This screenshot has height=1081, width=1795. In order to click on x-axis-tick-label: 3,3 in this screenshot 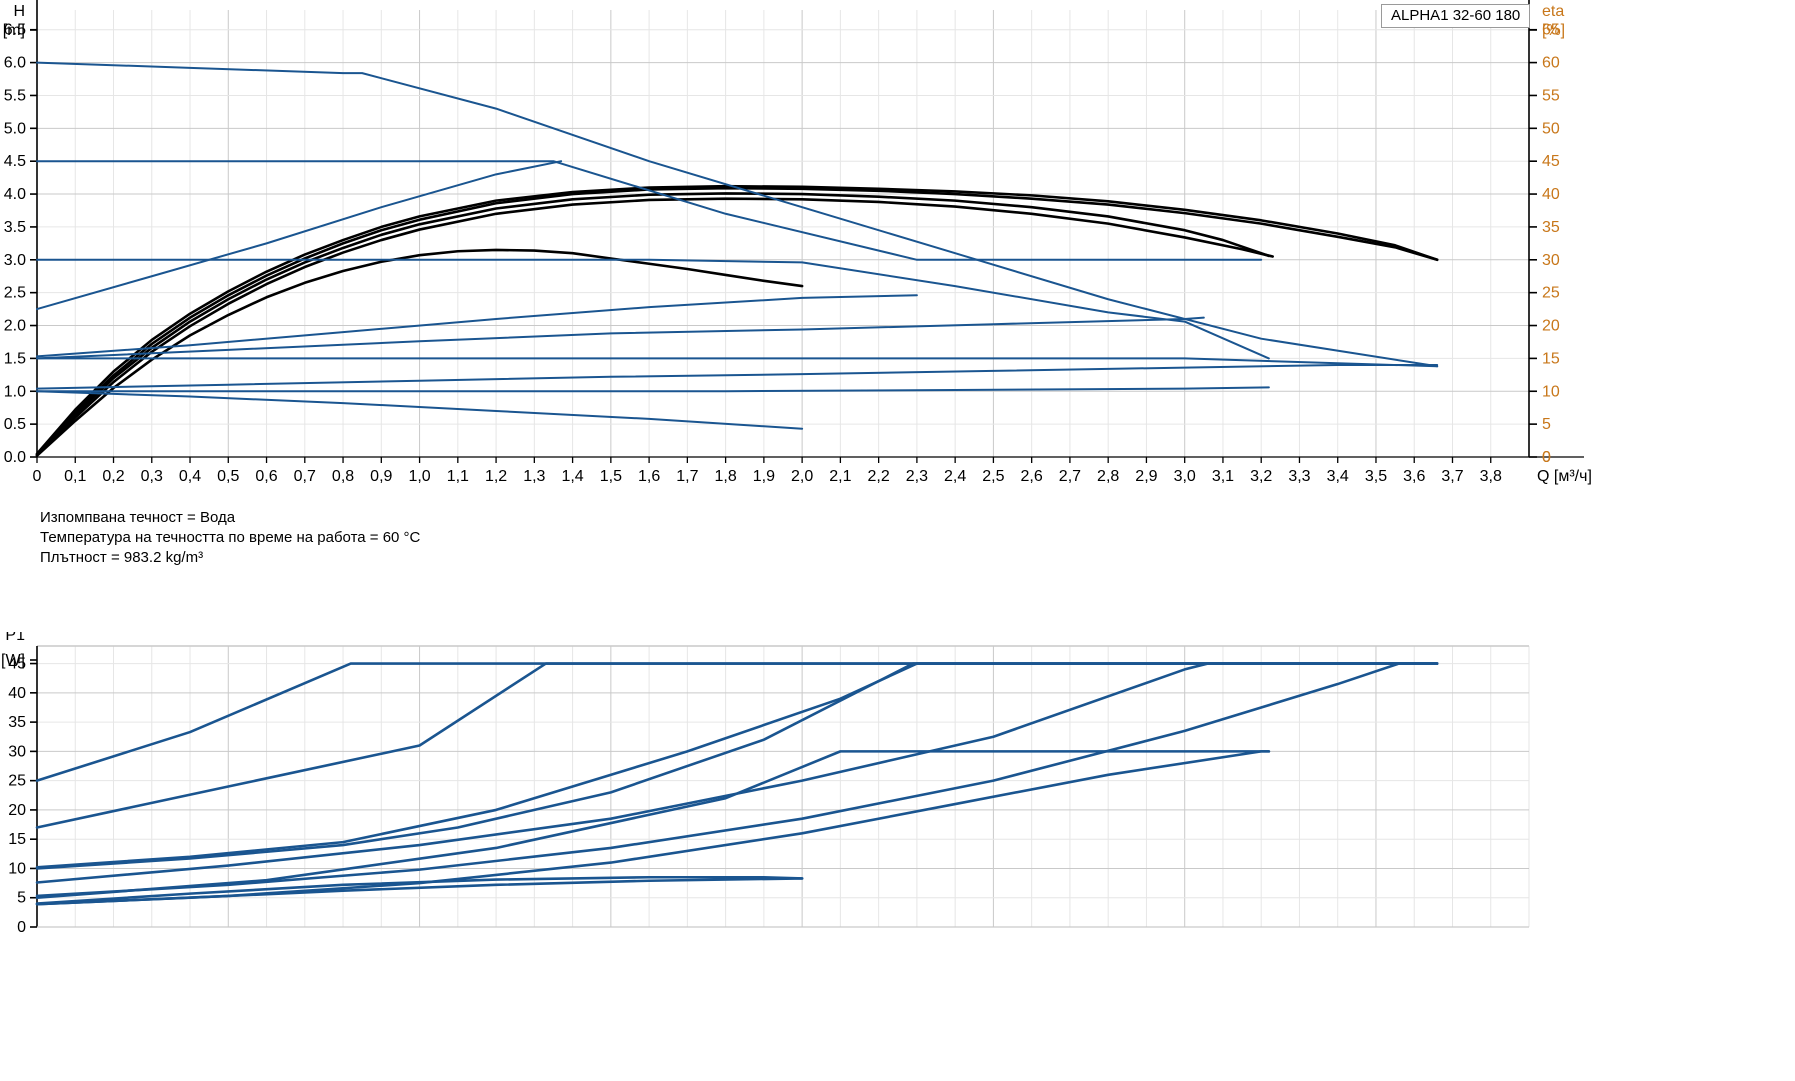, I will do `click(1299, 476)`.